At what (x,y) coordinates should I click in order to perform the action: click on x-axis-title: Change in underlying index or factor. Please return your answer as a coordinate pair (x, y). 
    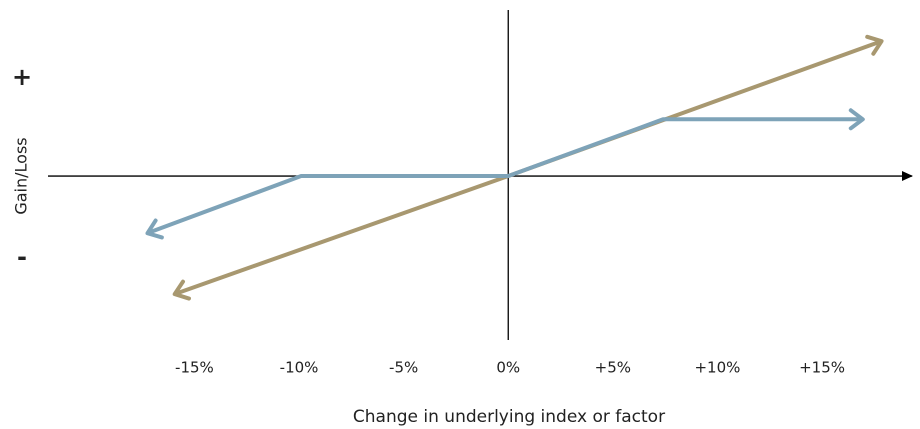
    Looking at the image, I should click on (509, 417).